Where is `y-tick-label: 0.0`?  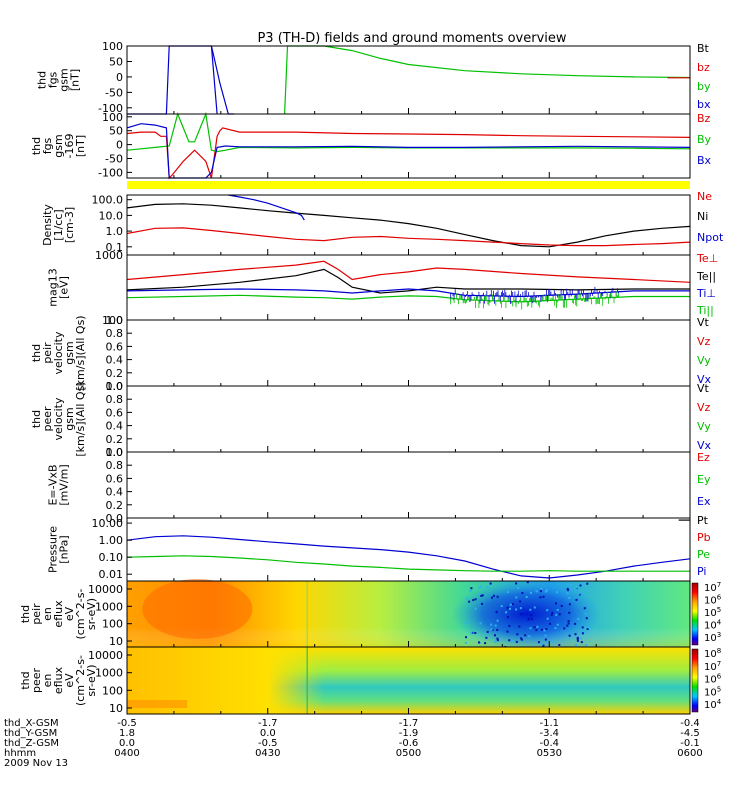 y-tick-label: 0.0 is located at coordinates (115, 452).